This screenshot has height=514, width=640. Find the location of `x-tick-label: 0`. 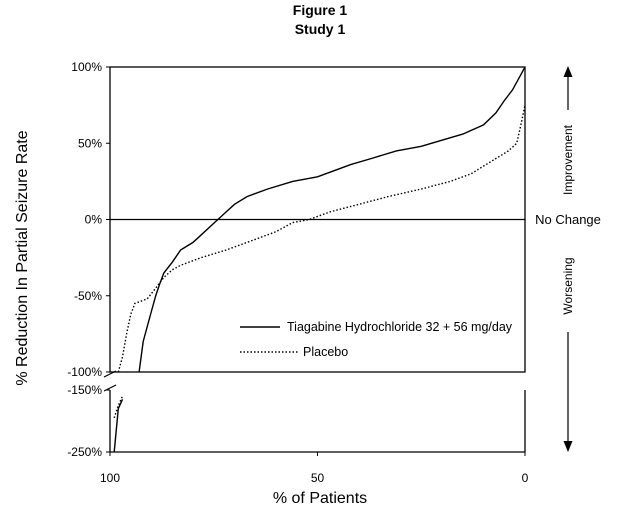

x-tick-label: 0 is located at coordinates (525, 478).